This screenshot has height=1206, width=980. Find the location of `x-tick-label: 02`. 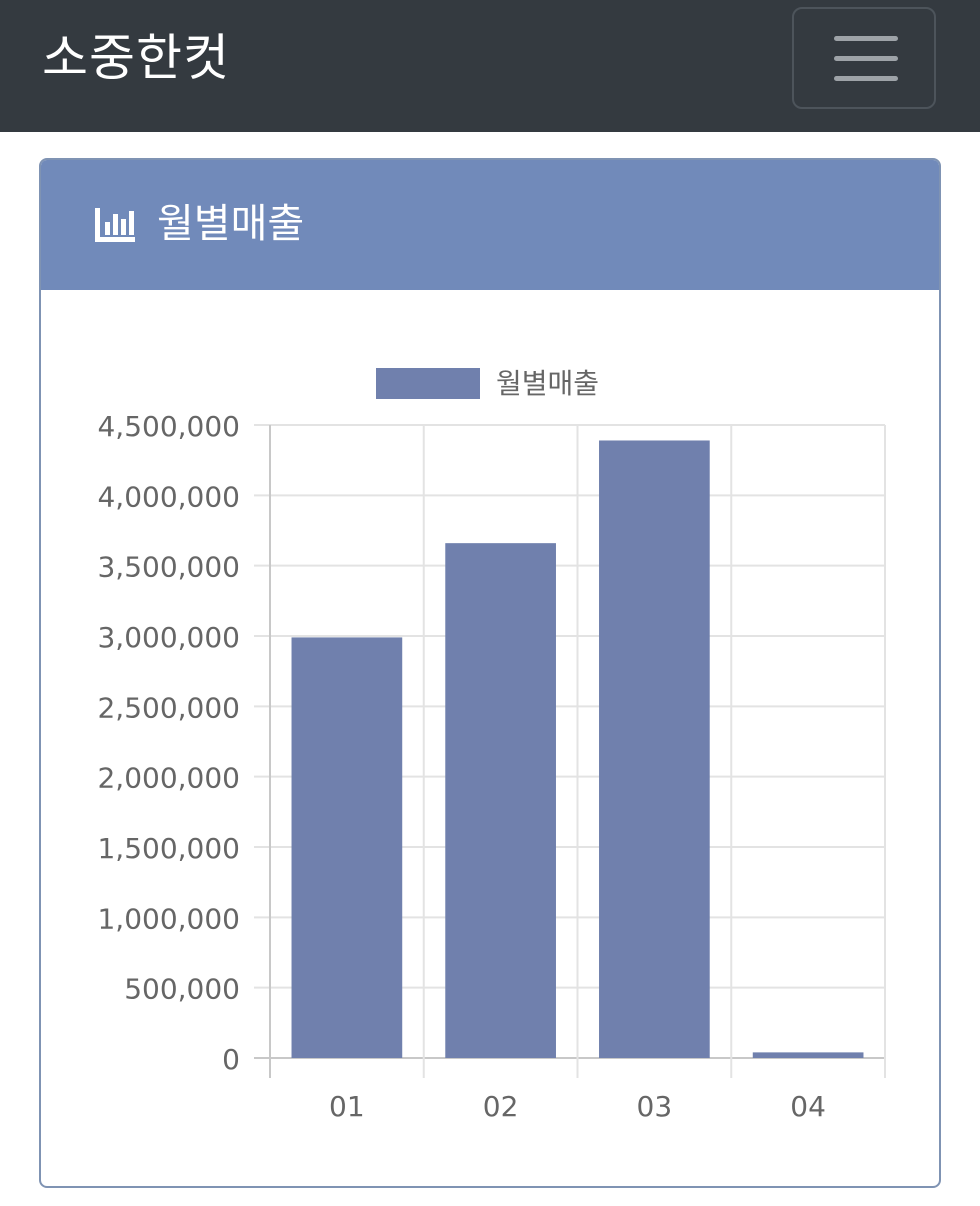

x-tick-label: 02 is located at coordinates (501, 1106).